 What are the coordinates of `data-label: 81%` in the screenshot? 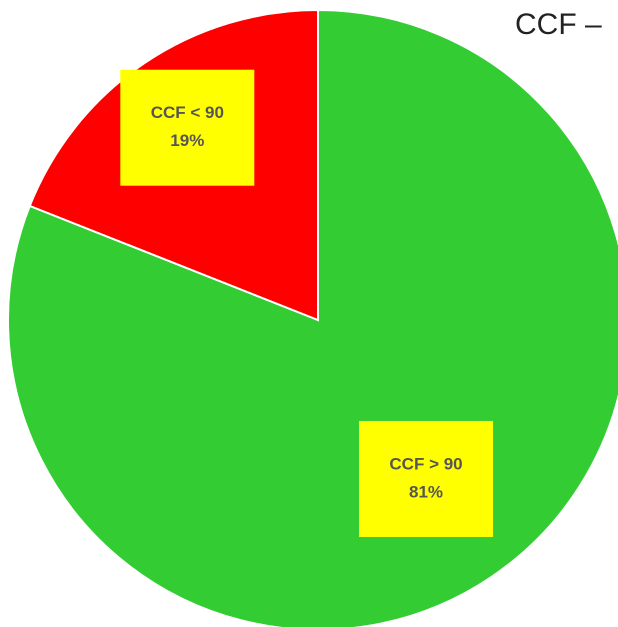 It's located at (426, 491).